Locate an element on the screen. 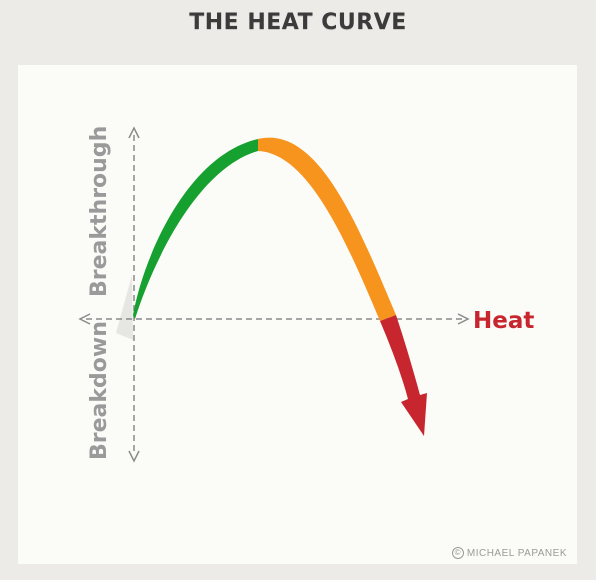 Image resolution: width=596 pixels, height=580 pixels. y-axis-down-arrowhead is located at coordinates (134, 456).